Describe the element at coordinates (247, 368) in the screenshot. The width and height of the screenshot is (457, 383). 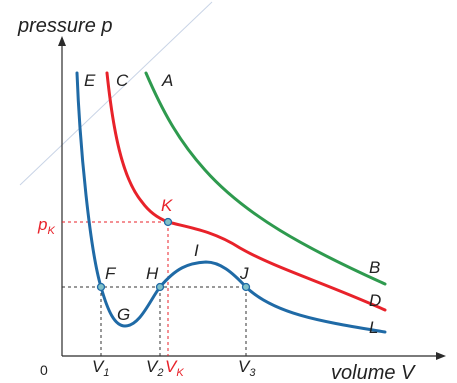
I see `tick-label-V3: V3` at that location.